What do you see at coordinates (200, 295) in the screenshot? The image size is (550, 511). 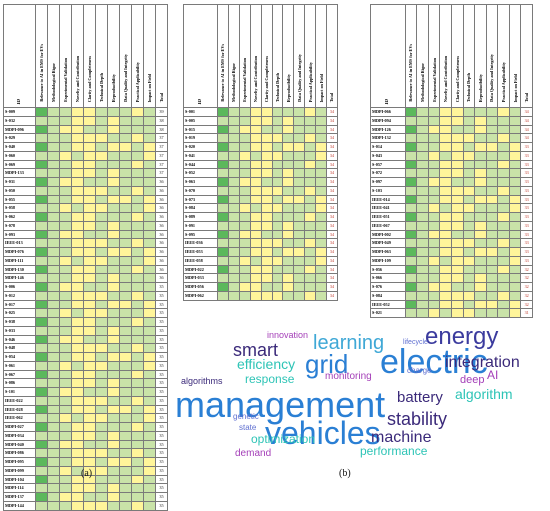 I see `row-id: MDPI-062` at bounding box center [200, 295].